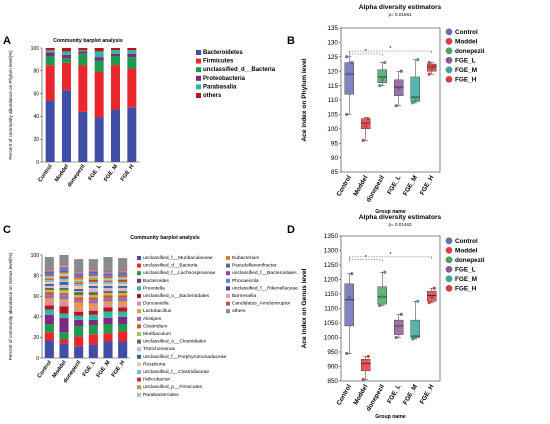 The height and width of the screenshot is (424, 550). I want to click on legend-swatch-helicobacter, so click(139, 379).